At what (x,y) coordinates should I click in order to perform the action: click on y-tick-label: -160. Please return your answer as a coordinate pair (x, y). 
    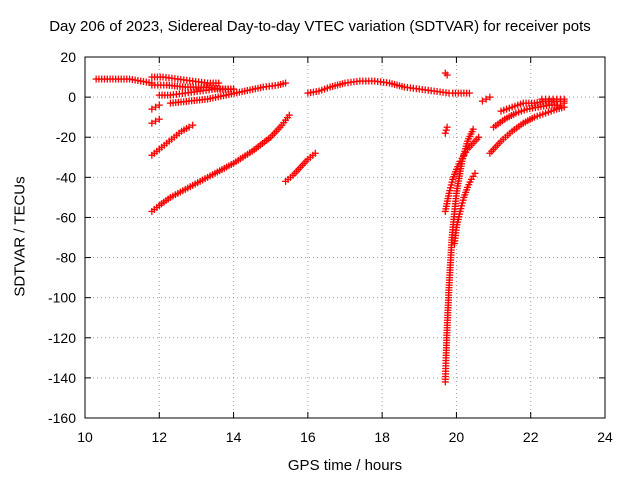
    Looking at the image, I should click on (62, 418).